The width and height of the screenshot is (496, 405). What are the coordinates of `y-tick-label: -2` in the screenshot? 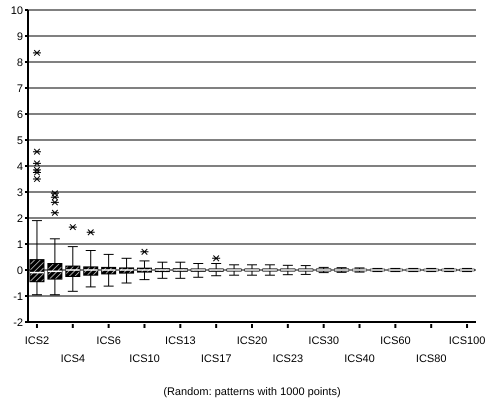 It's located at (18, 322).